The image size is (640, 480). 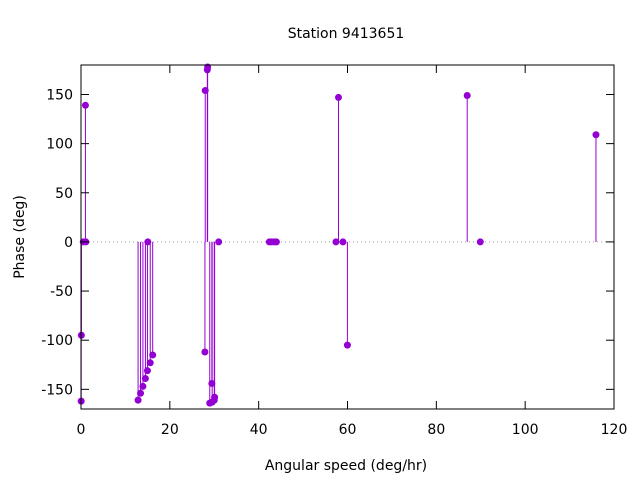 What do you see at coordinates (436, 430) in the screenshot?
I see `x-tick-label: 80` at bounding box center [436, 430].